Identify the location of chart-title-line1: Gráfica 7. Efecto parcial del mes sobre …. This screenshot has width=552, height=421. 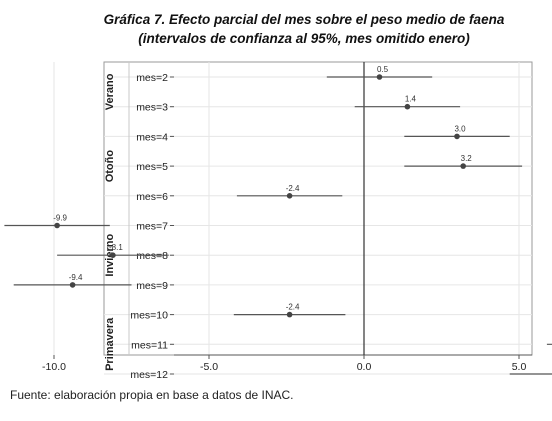
(304, 19).